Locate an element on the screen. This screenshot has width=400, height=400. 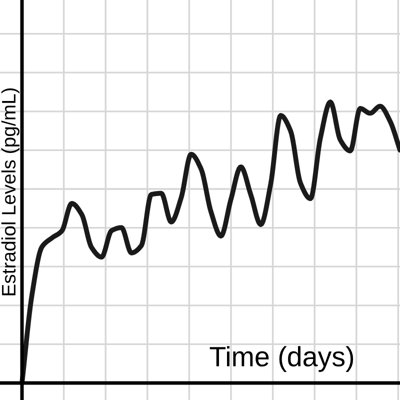
y-axis-title: Estradiol Levels (pg/mL) is located at coordinates (10, 192).